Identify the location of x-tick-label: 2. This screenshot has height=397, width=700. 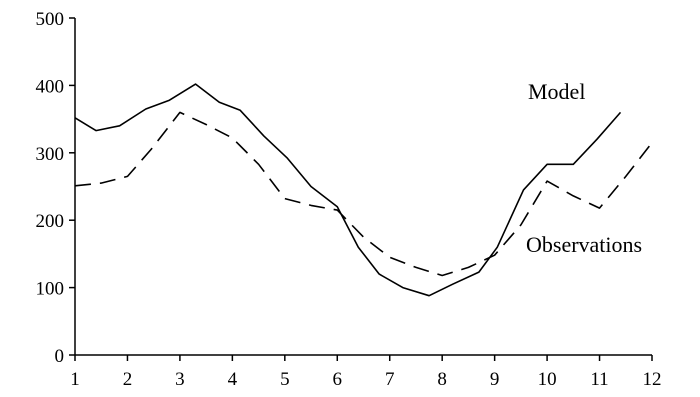
(128, 379).